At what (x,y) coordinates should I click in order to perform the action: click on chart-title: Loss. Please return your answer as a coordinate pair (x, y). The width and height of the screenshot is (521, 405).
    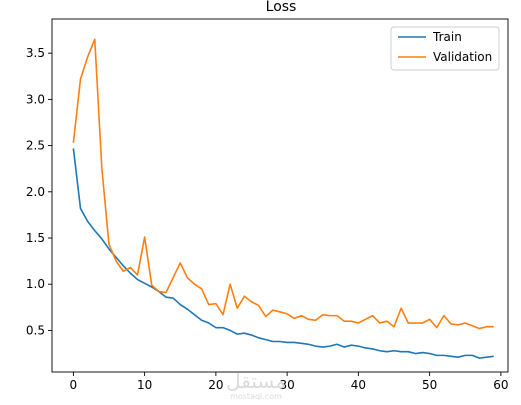
    Looking at the image, I should click on (281, 7).